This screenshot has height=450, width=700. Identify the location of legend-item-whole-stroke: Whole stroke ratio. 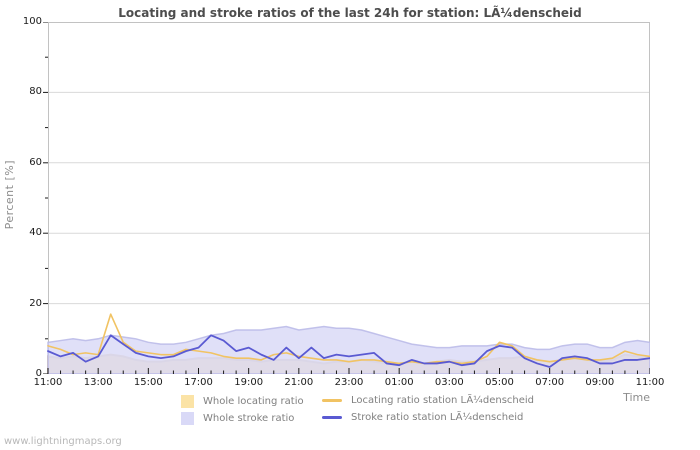
(237, 418).